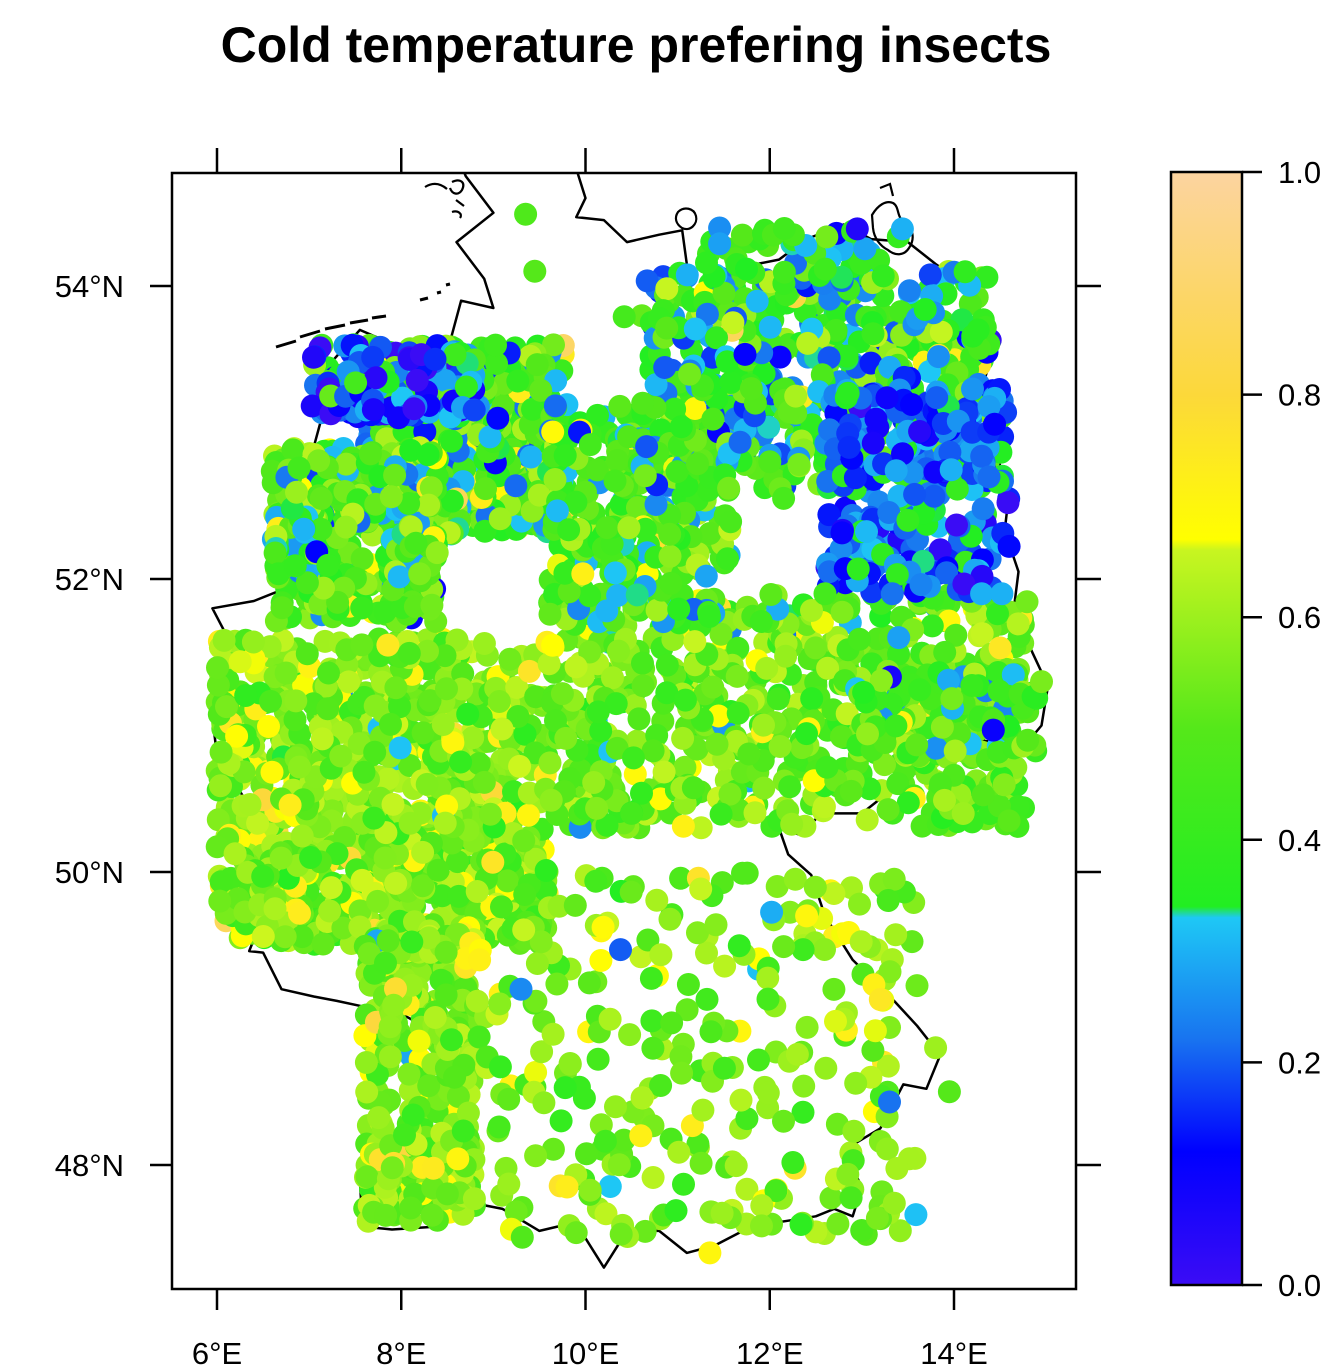 Image resolution: width=1339 pixels, height=1369 pixels. What do you see at coordinates (1299, 172) in the screenshot?
I see `colorbar-tick-label: 1.0` at bounding box center [1299, 172].